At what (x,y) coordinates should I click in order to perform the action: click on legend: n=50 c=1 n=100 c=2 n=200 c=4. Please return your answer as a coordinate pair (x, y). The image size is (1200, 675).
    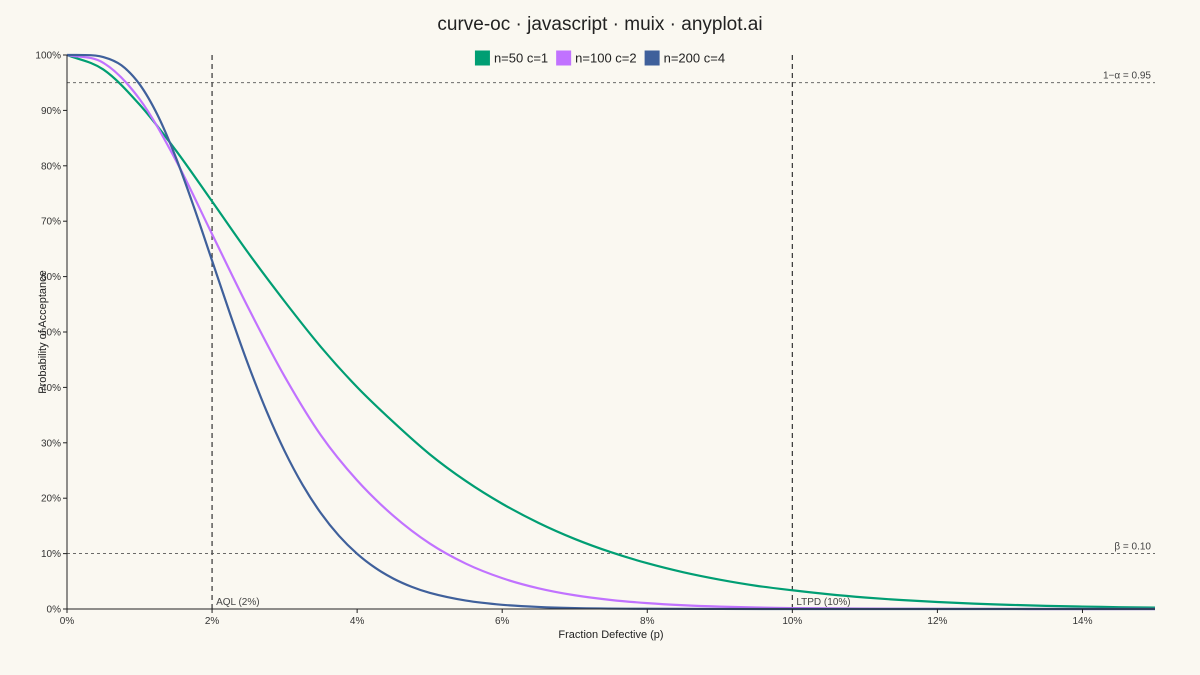
    Looking at the image, I should click on (599, 58).